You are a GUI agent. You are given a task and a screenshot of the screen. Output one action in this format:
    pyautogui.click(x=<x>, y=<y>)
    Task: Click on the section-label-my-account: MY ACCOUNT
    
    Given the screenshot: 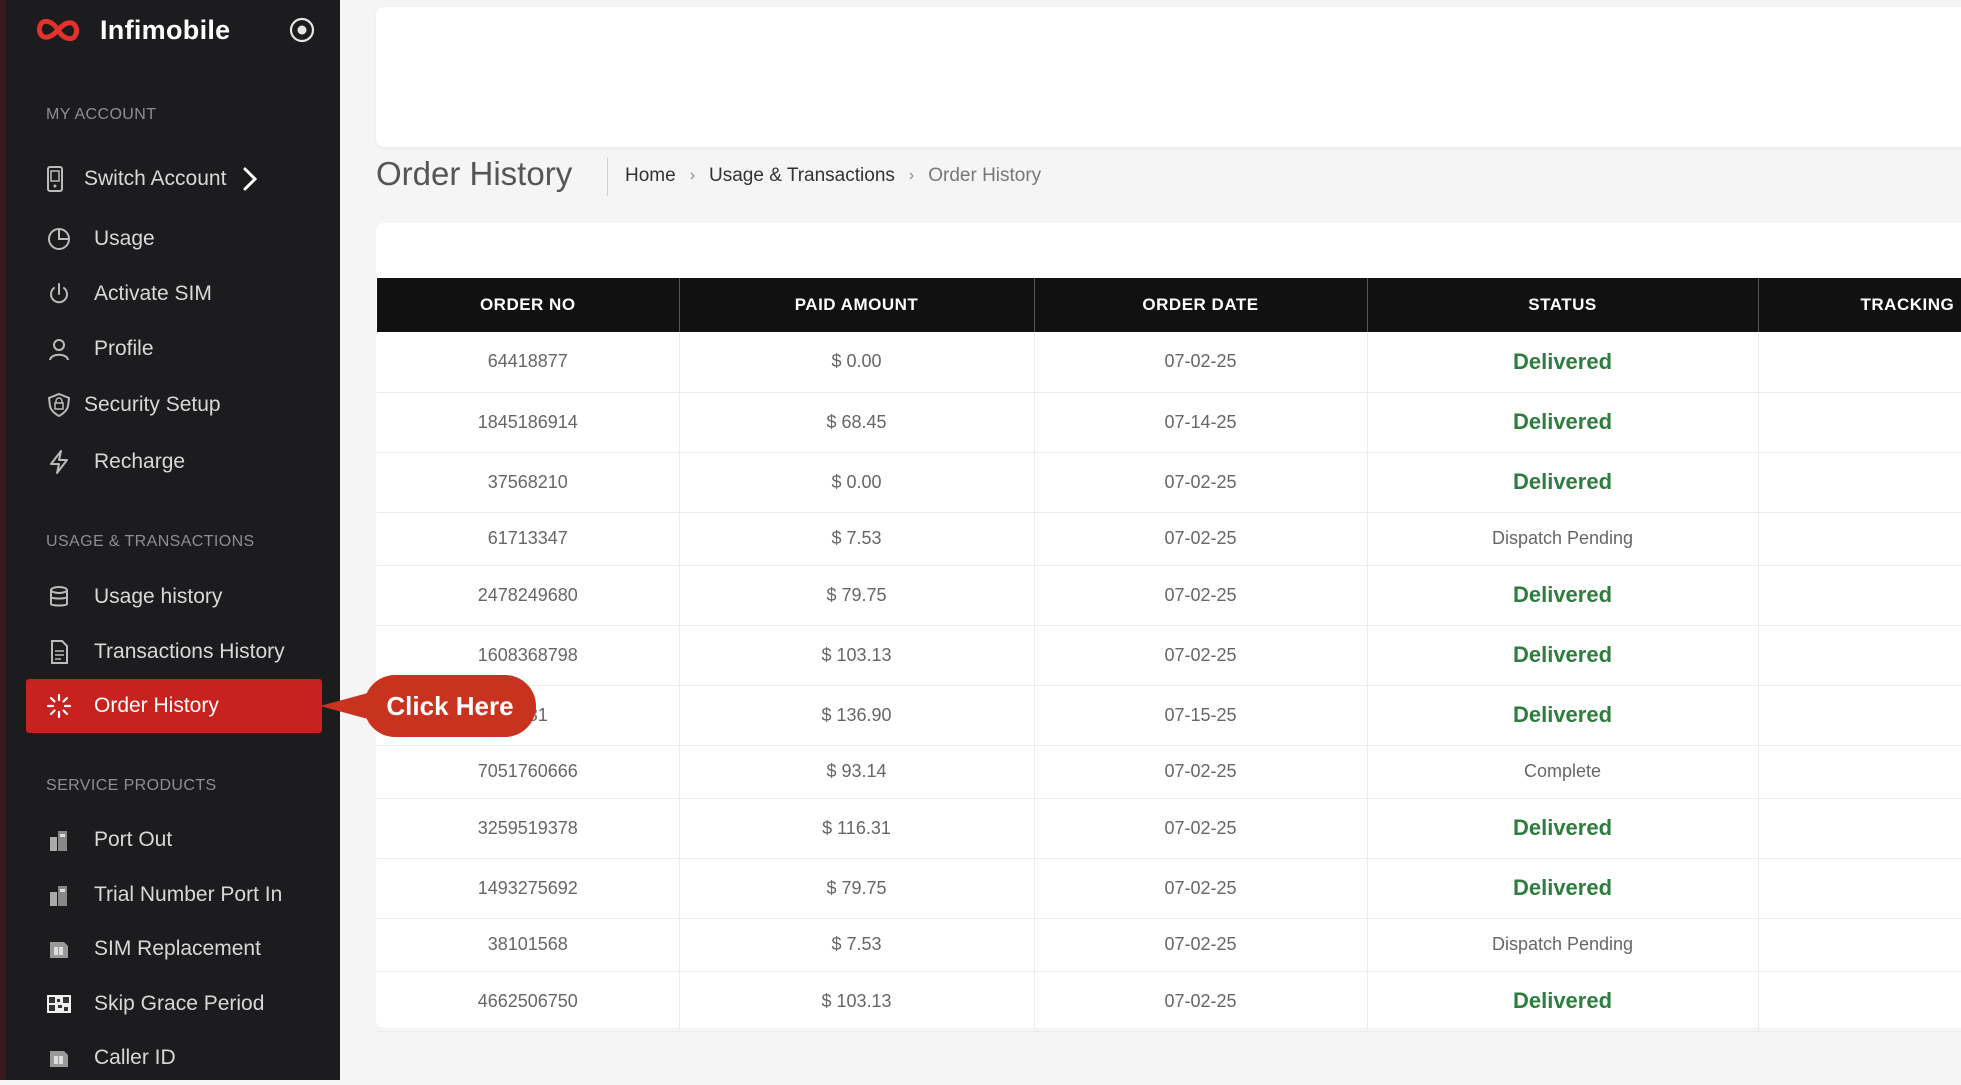 What is the action you would take?
    pyautogui.click(x=101, y=114)
    